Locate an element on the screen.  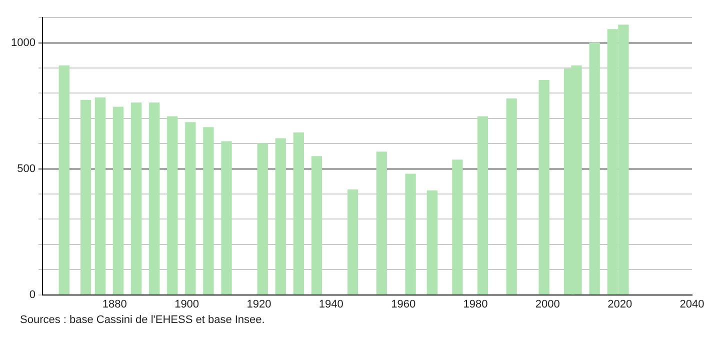
source-note: Sources : base Cassini de l'EHESS et base Insee. is located at coordinates (143, 320).